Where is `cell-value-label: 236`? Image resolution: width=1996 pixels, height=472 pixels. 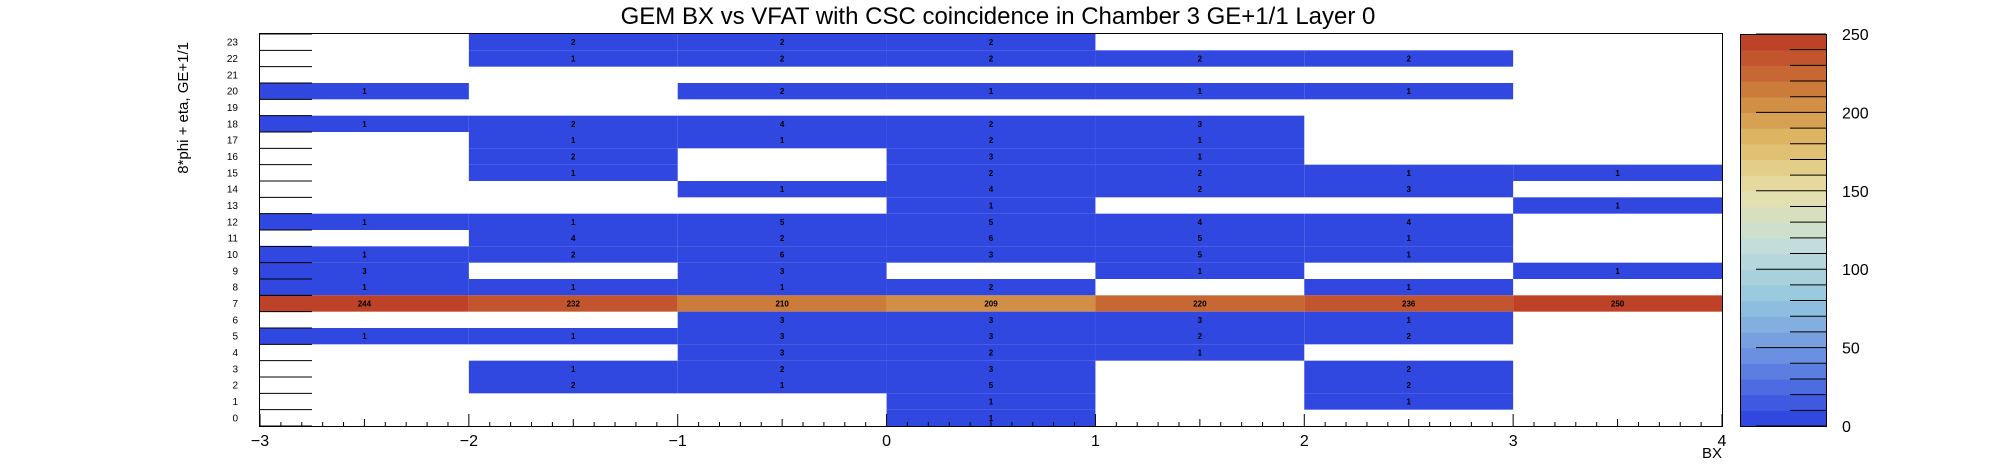 cell-value-label: 236 is located at coordinates (1409, 304).